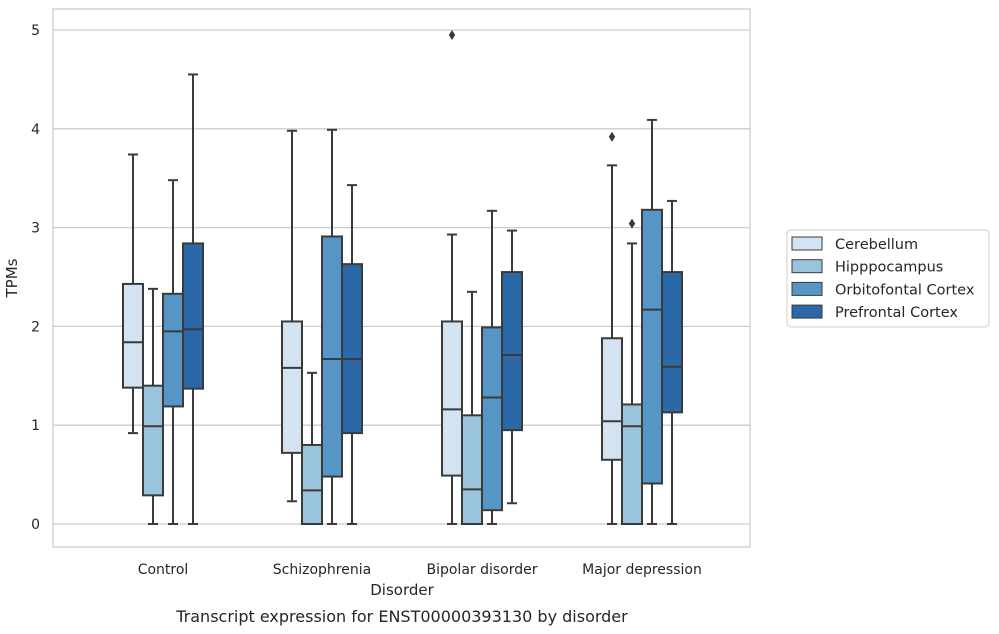 This screenshot has height=634, width=999. What do you see at coordinates (481, 570) in the screenshot?
I see `x-tick-label: Bipolar disorder` at bounding box center [481, 570].